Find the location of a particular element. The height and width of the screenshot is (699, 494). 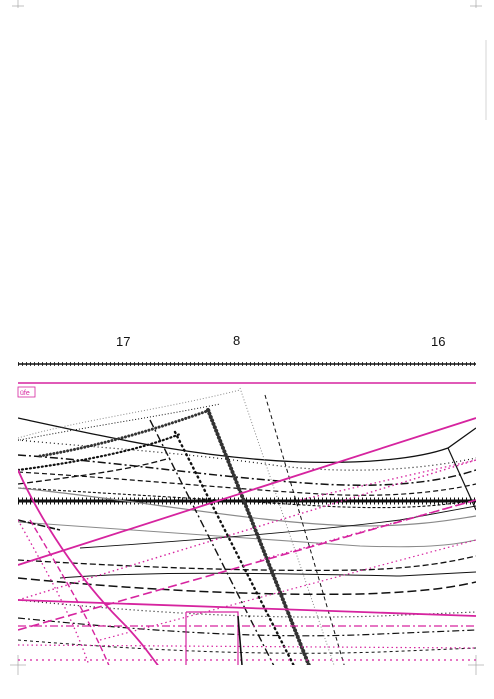

waist-curve-solid is located at coordinates (247, 440).